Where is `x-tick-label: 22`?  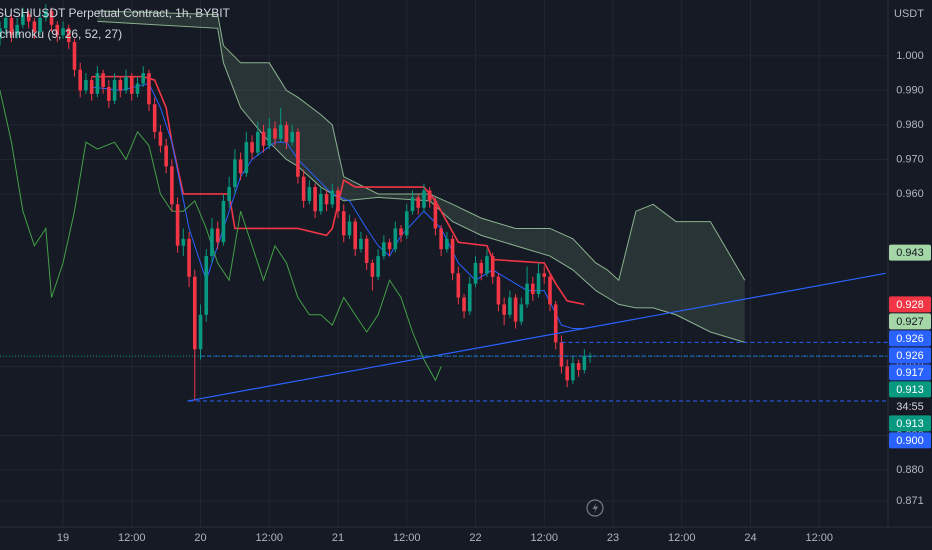
x-tick-label: 22 is located at coordinates (475, 538).